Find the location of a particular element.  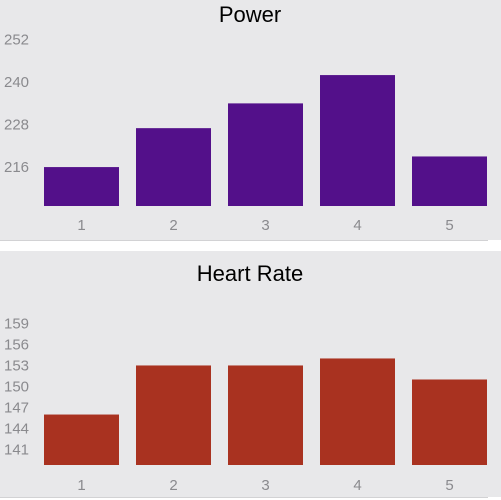

heart-rate-x-tick-label: 5 is located at coordinates (449, 485).